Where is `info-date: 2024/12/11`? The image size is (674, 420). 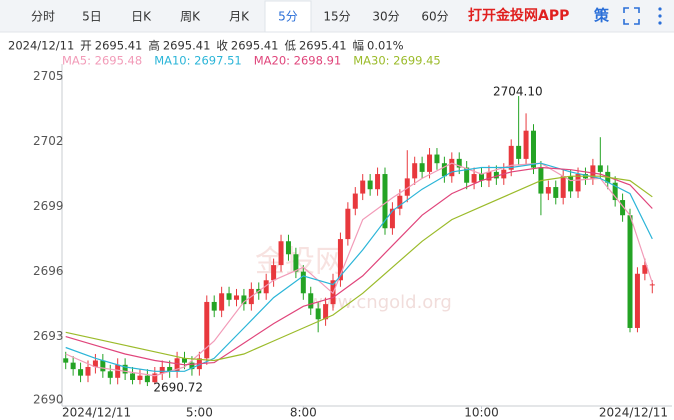
info-date: 2024/12/11 is located at coordinates (41, 46).